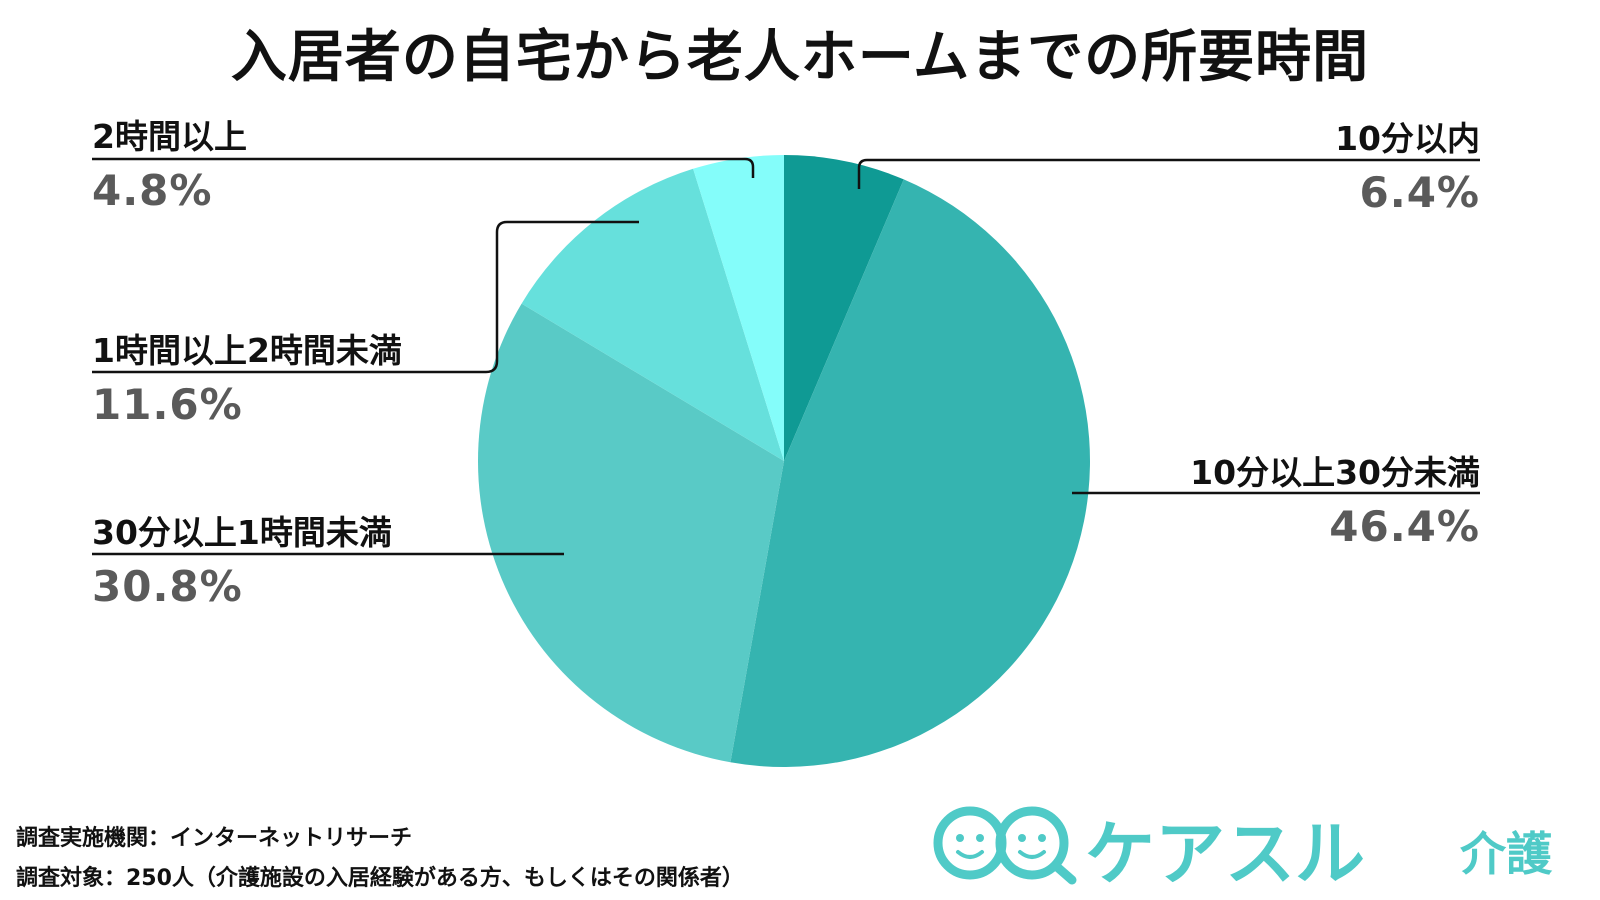 This screenshot has height=900, width=1600. I want to click on slice-value-1-2h: 11.6%, so click(167, 404).